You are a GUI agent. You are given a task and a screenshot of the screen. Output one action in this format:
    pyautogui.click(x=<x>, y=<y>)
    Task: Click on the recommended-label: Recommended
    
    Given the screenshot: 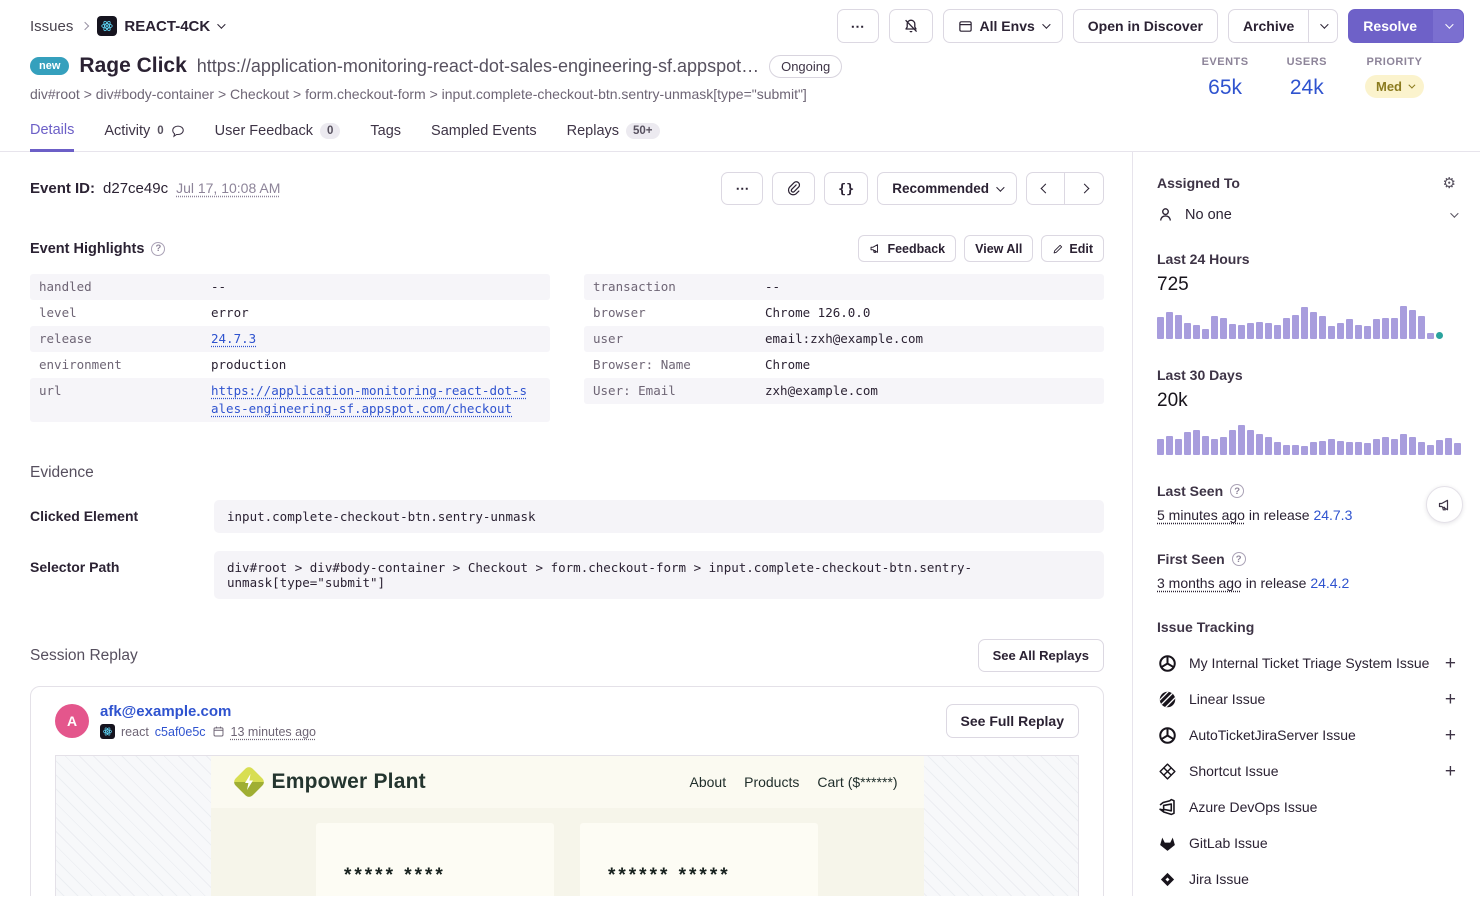 What is the action you would take?
    pyautogui.click(x=940, y=188)
    